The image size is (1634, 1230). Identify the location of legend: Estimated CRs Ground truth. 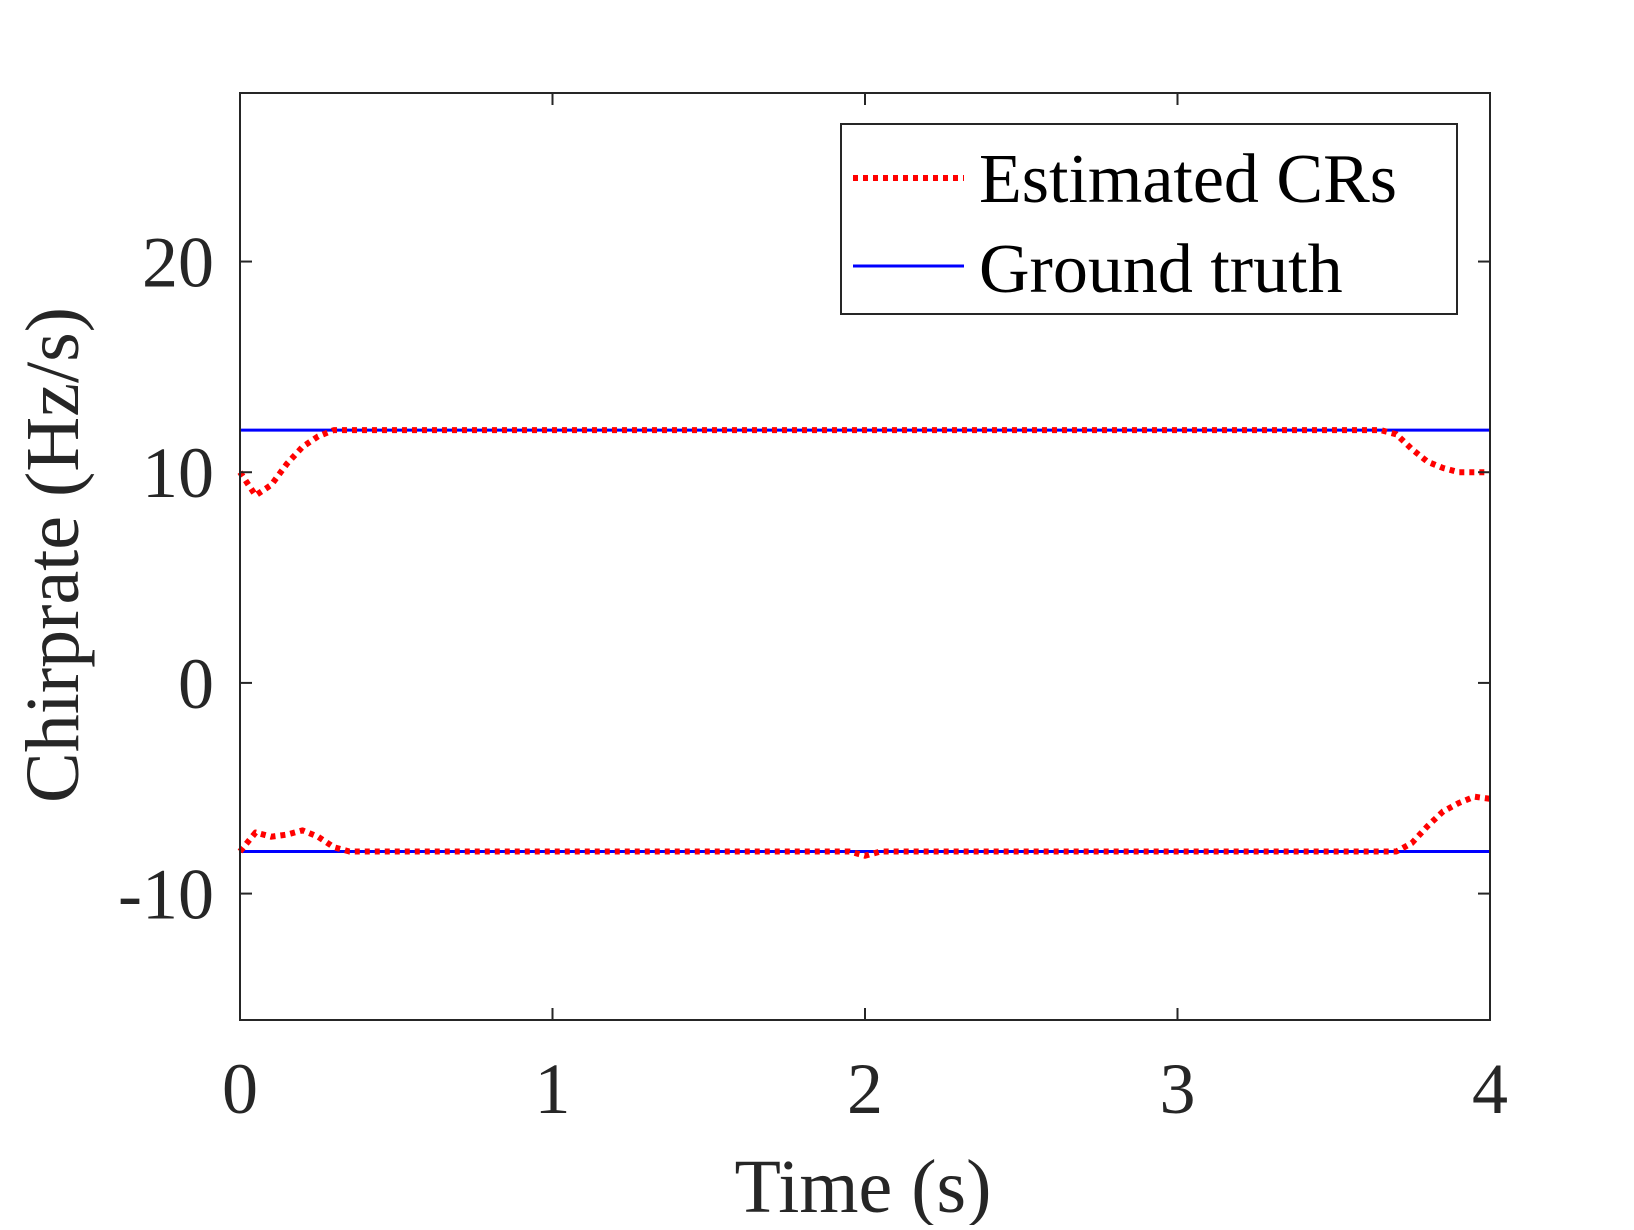
(1149, 219).